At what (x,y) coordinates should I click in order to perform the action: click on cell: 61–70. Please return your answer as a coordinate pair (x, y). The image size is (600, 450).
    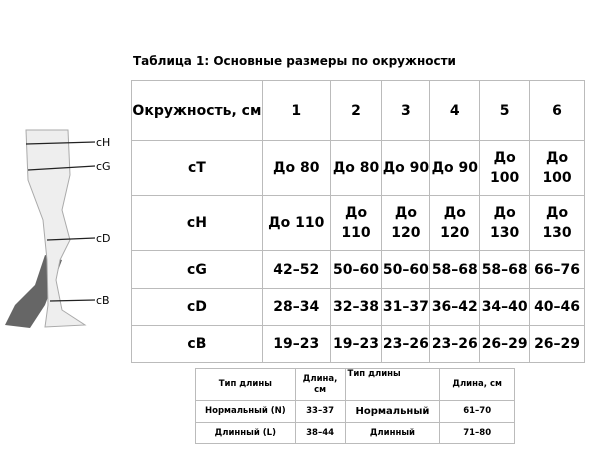
    Looking at the image, I should click on (477, 411).